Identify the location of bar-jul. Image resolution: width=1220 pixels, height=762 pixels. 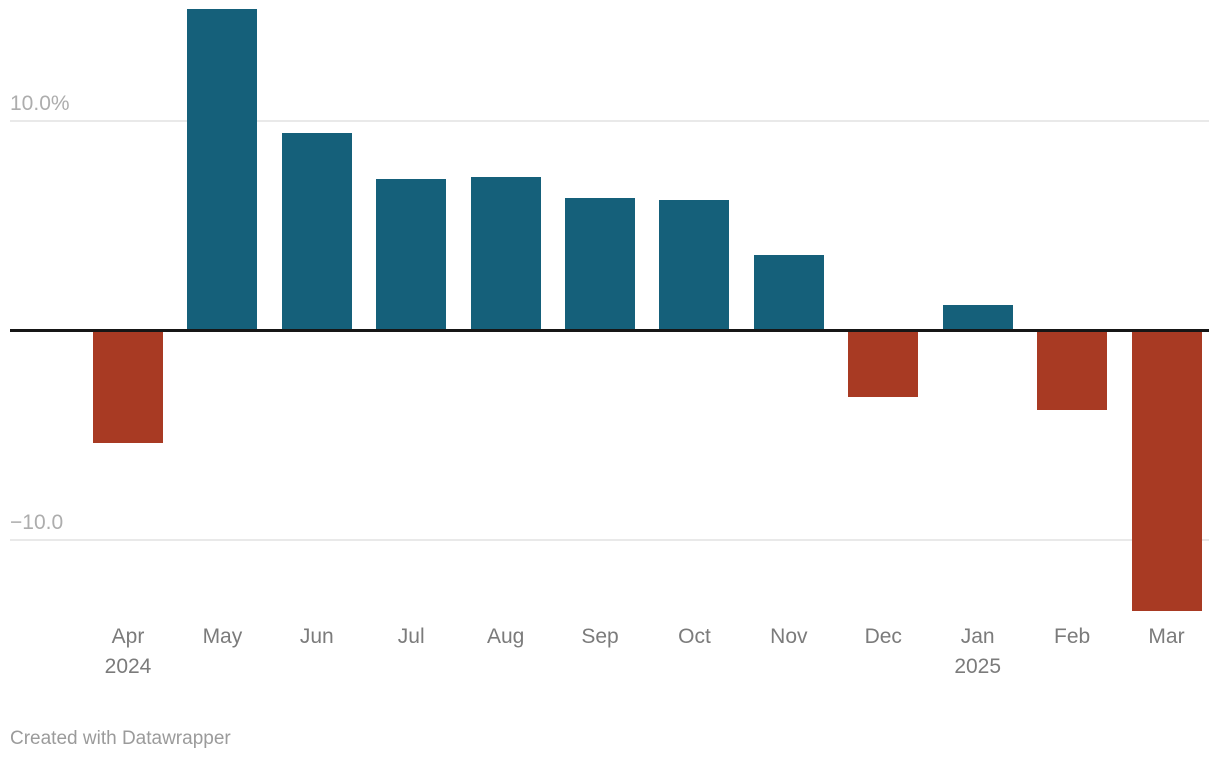
(411, 254).